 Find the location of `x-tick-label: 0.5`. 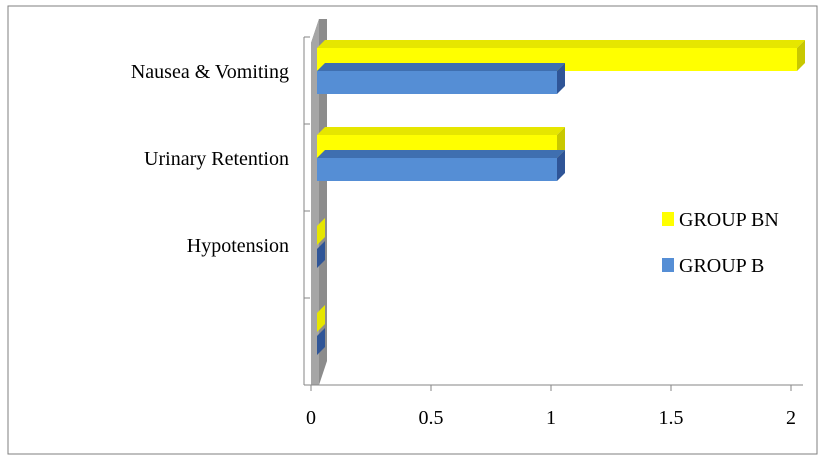

x-tick-label: 0.5 is located at coordinates (431, 418).